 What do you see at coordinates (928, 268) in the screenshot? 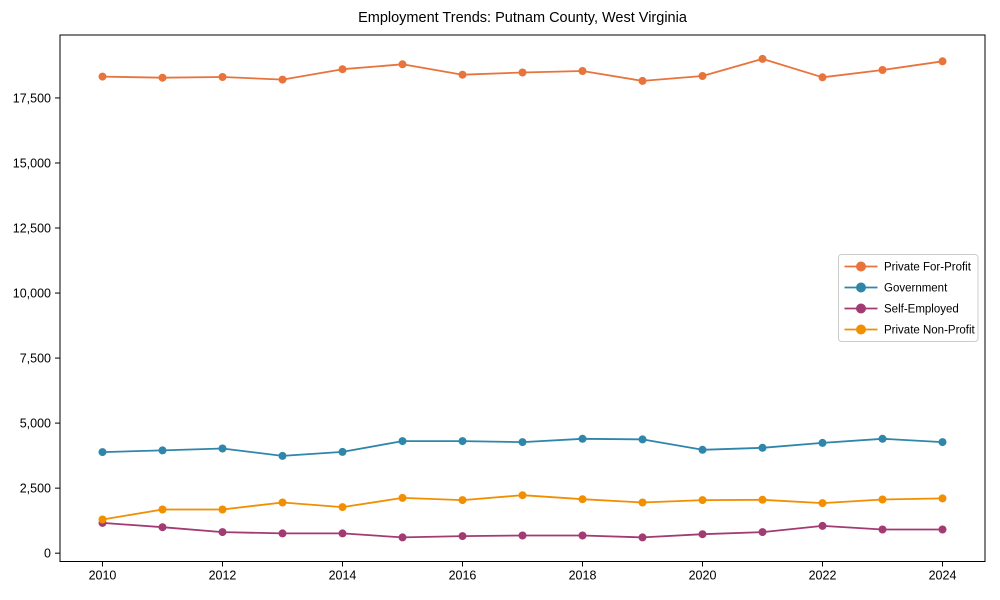
I see `legend-label: Private For-Profit` at bounding box center [928, 268].